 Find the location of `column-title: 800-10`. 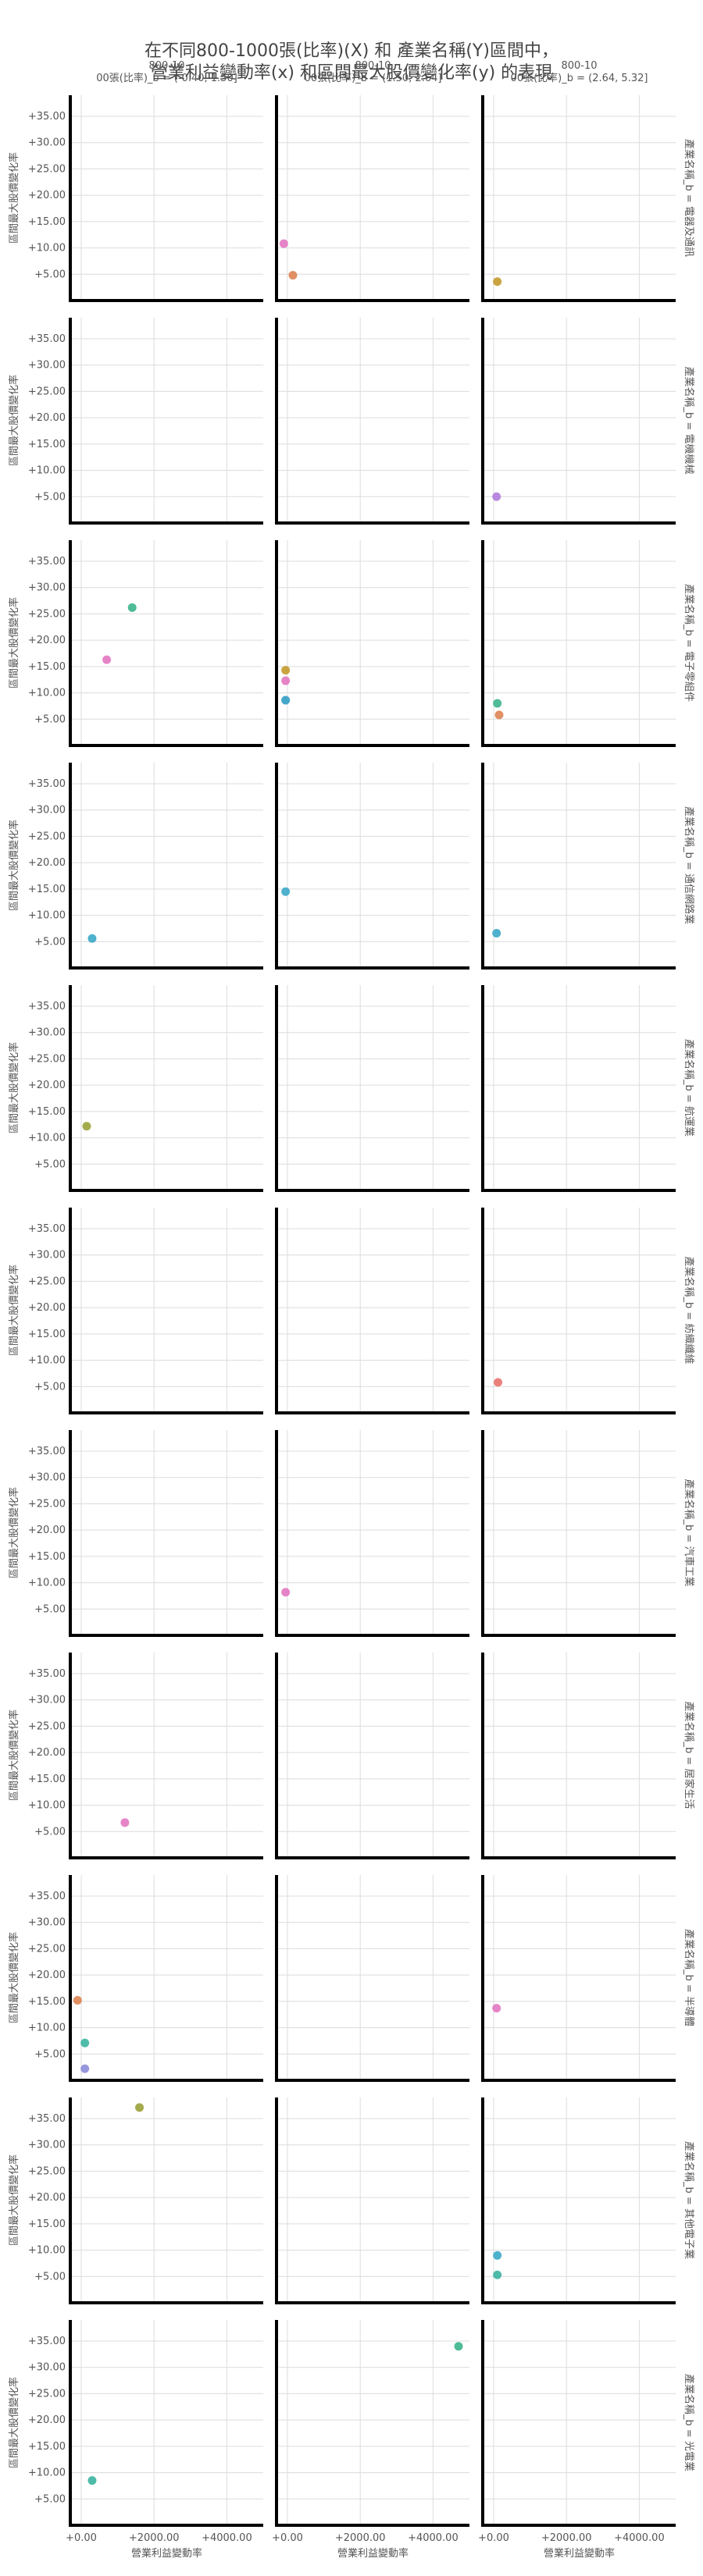

column-title: 800-10 is located at coordinates (579, 66).